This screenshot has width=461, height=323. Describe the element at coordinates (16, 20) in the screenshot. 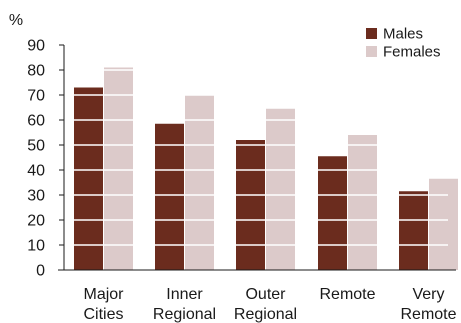

I see `y-axis-label: %` at that location.